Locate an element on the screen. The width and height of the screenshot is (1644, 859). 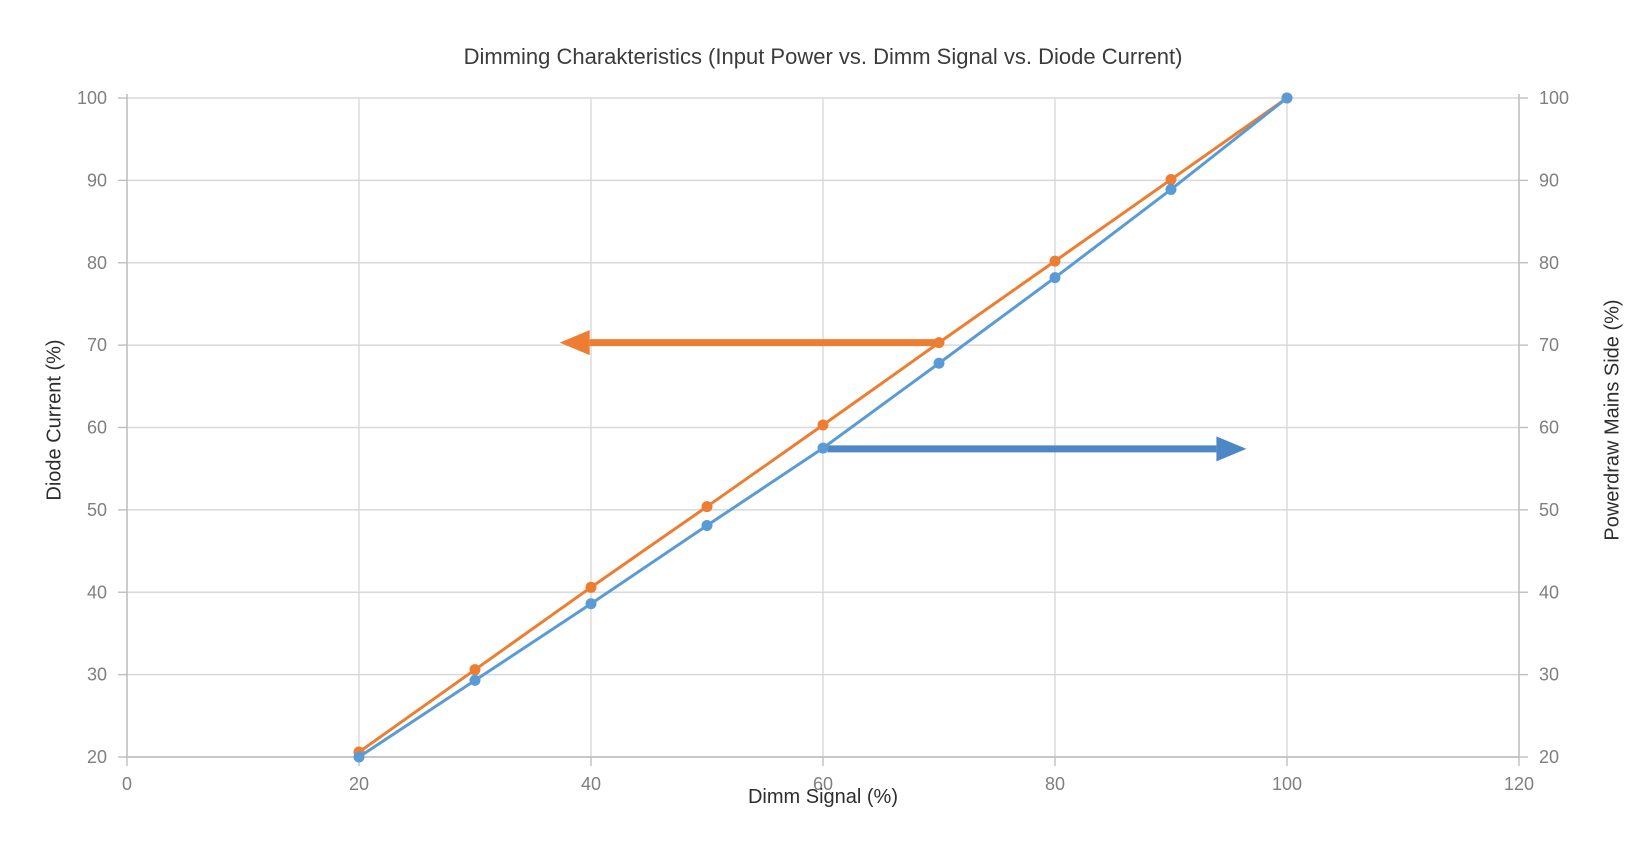
left-tick-label: 70 is located at coordinates (97, 345).